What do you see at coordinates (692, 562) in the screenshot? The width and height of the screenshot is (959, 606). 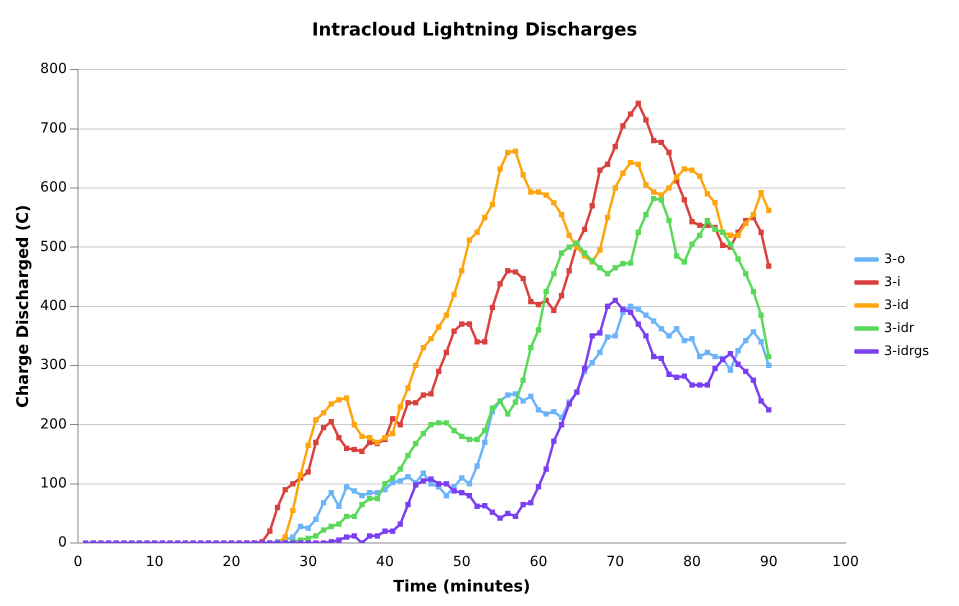 I see `x-tick-label: 80` at bounding box center [692, 562].